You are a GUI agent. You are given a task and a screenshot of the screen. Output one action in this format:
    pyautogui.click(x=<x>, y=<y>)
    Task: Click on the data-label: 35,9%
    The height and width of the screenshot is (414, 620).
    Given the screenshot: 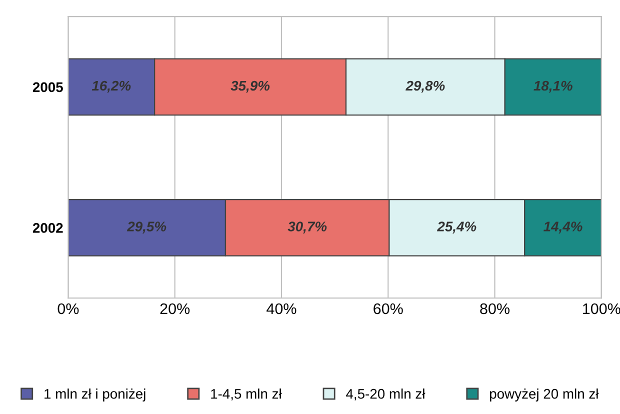 What is the action you would take?
    pyautogui.click(x=250, y=86)
    